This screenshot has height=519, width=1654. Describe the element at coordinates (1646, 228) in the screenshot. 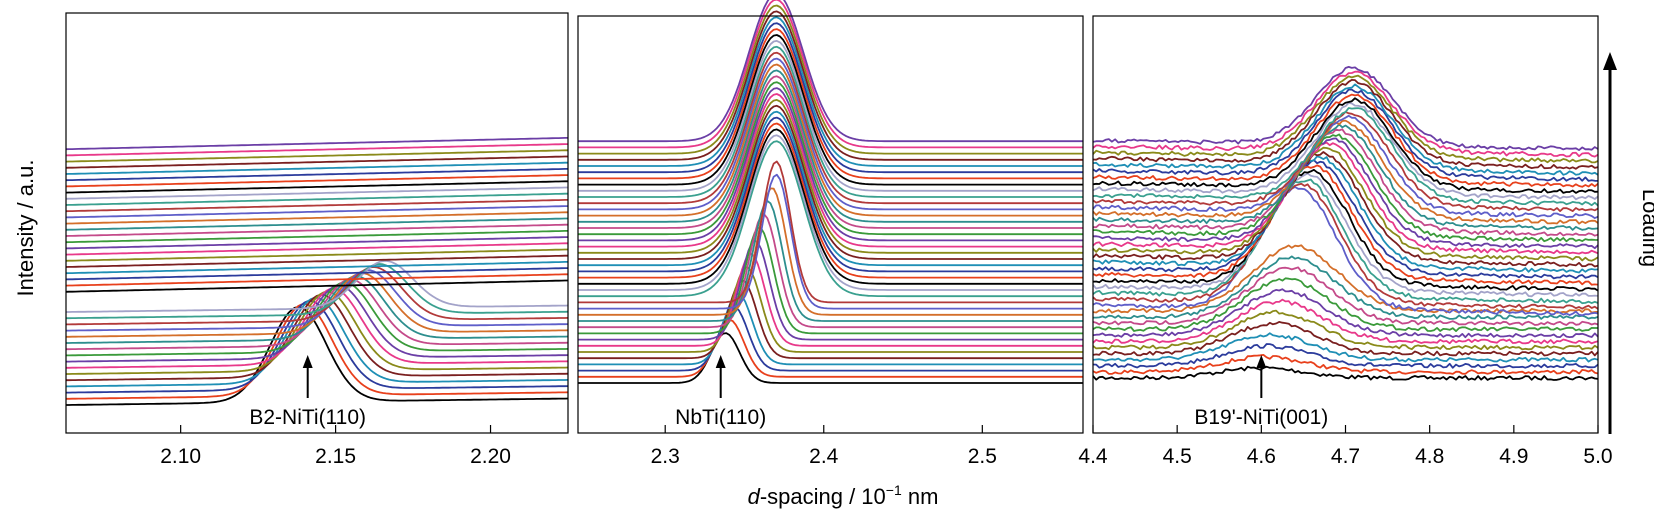

I see `loading-label: Loading` at that location.